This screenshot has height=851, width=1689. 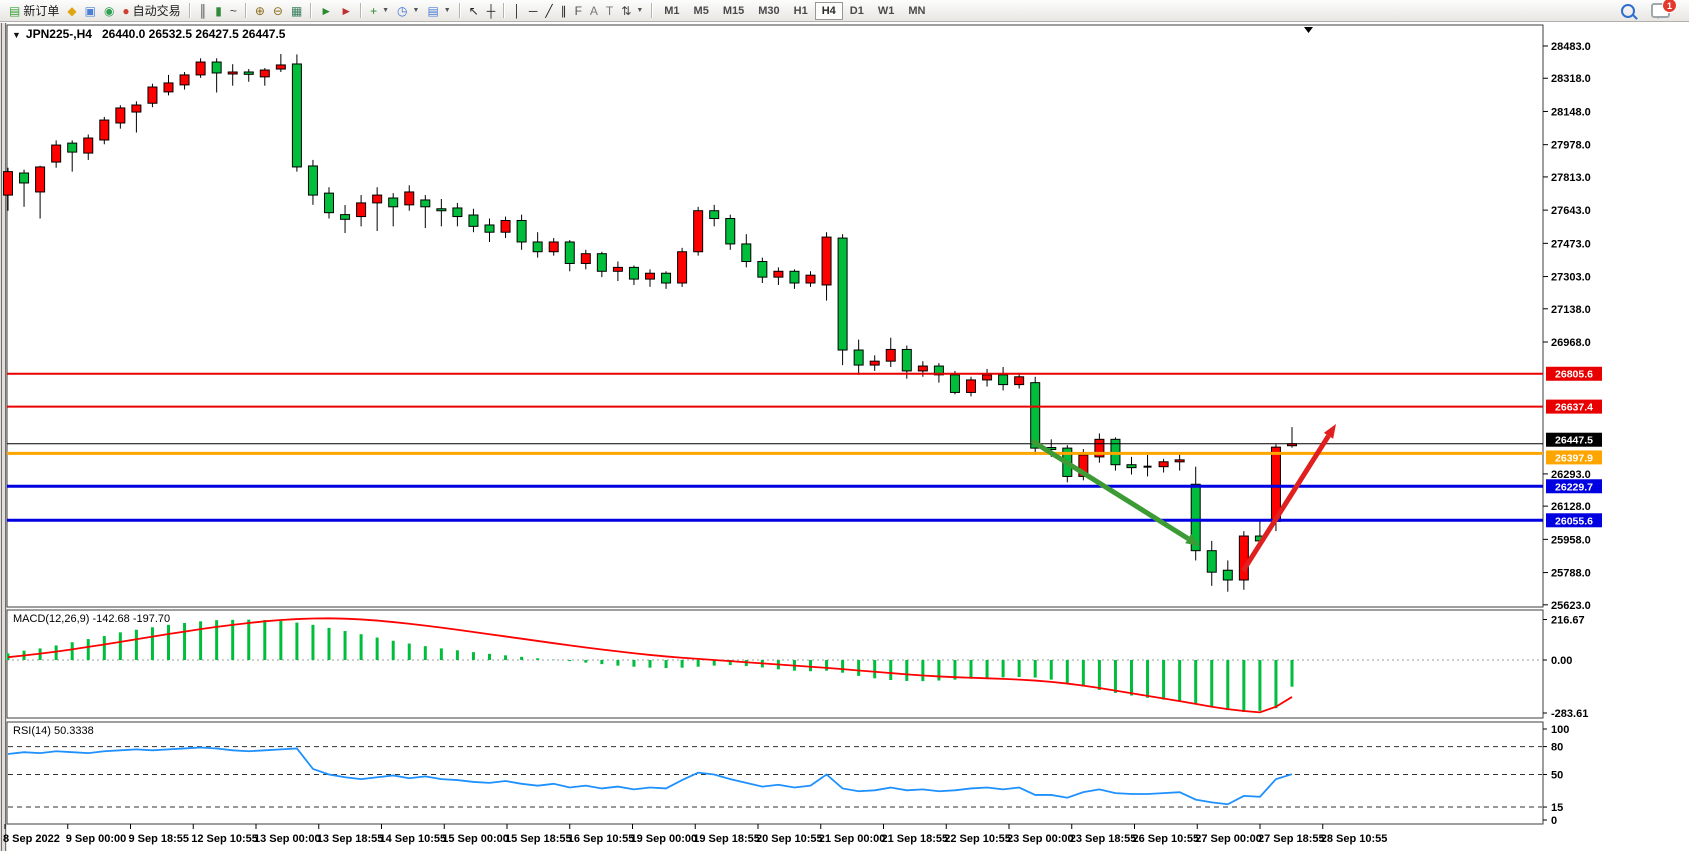 I want to click on time-tick-label: 8 Sep 2022, so click(x=31, y=839).